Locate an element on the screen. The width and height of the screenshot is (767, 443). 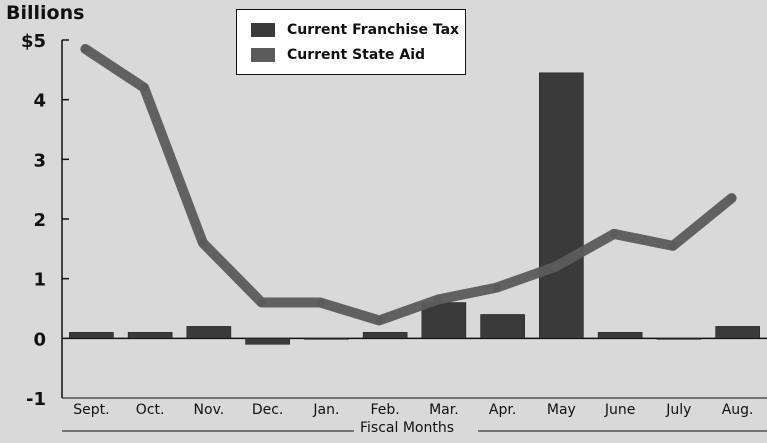
y-tick-label: -1 is located at coordinates (36, 399).